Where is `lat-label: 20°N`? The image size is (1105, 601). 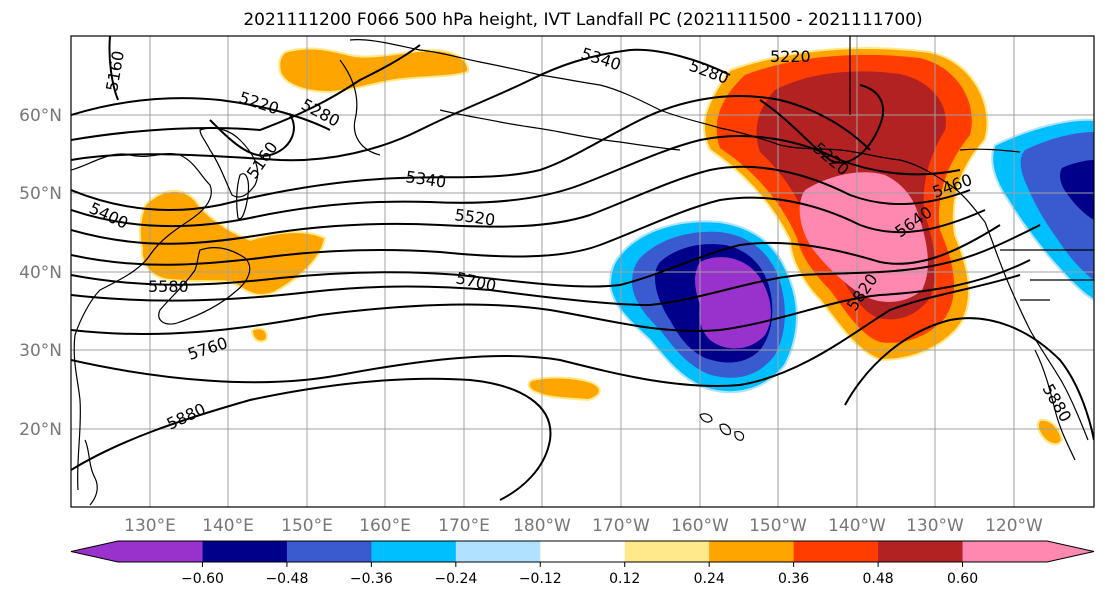 lat-label: 20°N is located at coordinates (40, 430).